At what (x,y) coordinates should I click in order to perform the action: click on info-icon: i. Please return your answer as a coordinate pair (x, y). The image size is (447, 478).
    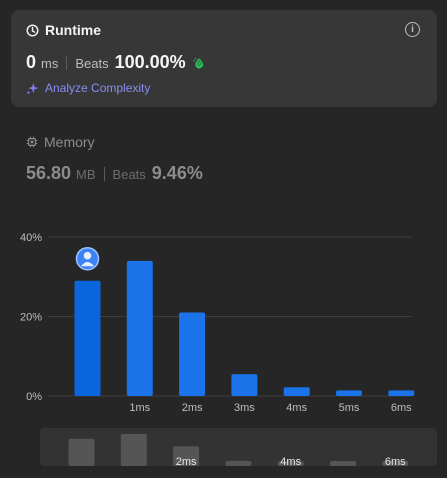
    Looking at the image, I should click on (412, 29).